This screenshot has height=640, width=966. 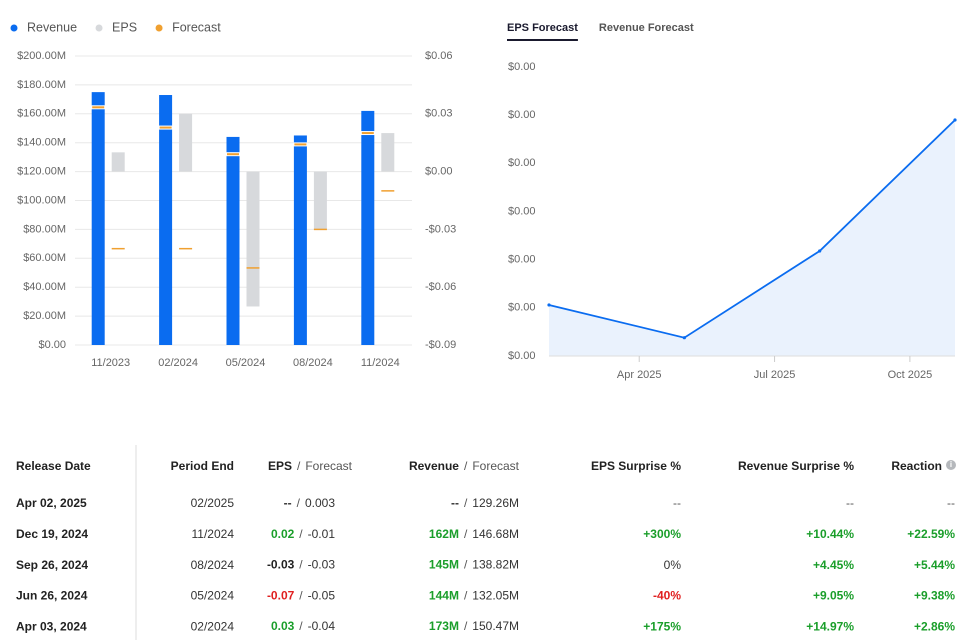 I want to click on period-end: 02/2025, so click(x=213, y=503).